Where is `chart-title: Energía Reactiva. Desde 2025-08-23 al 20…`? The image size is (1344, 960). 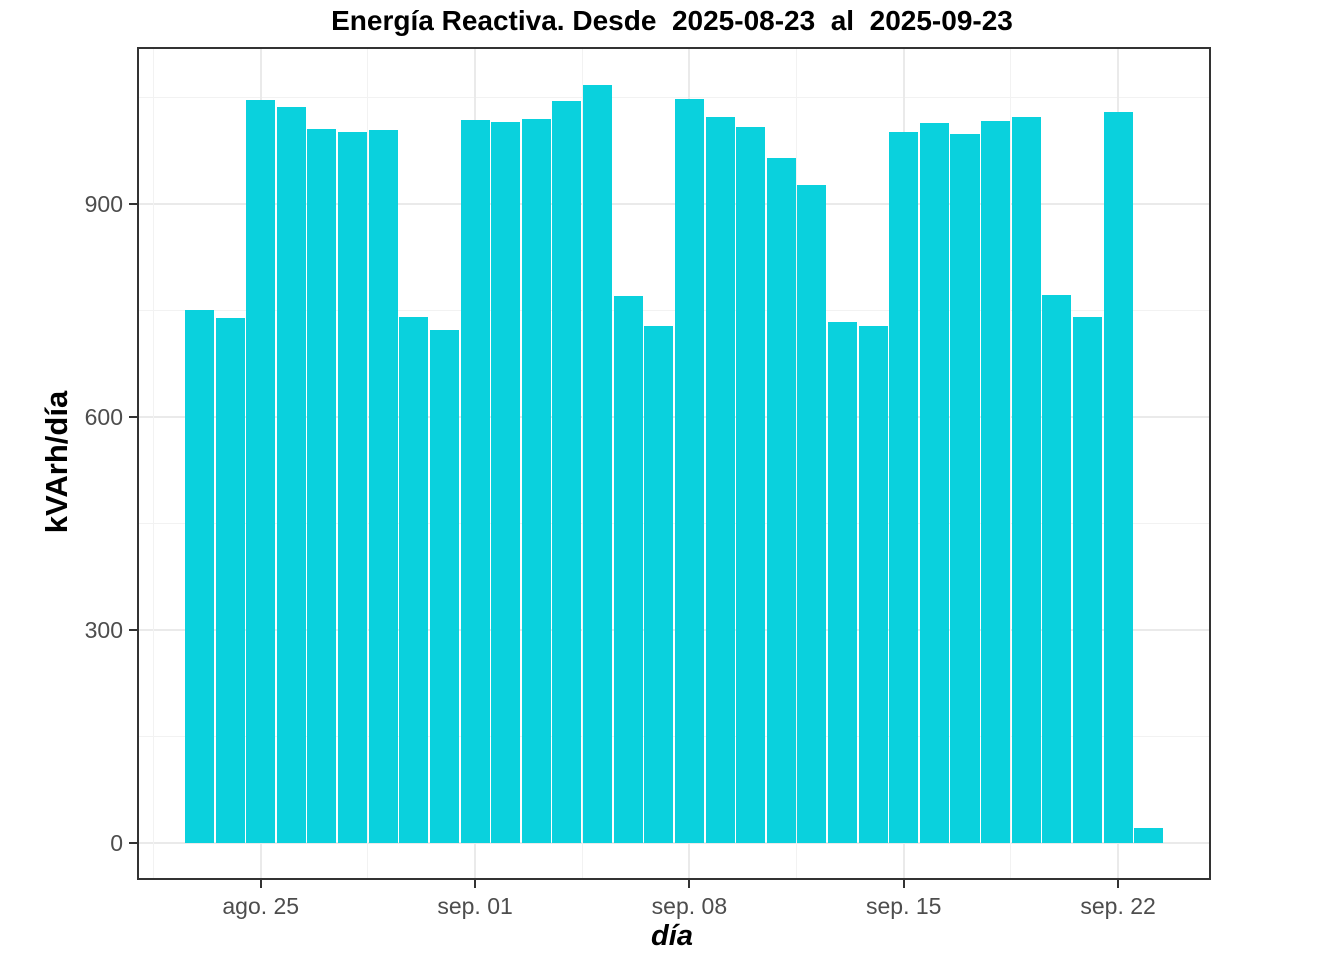
chart-title: Energía Reactiva. Desde 2025-08-23 al 20… is located at coordinates (672, 20).